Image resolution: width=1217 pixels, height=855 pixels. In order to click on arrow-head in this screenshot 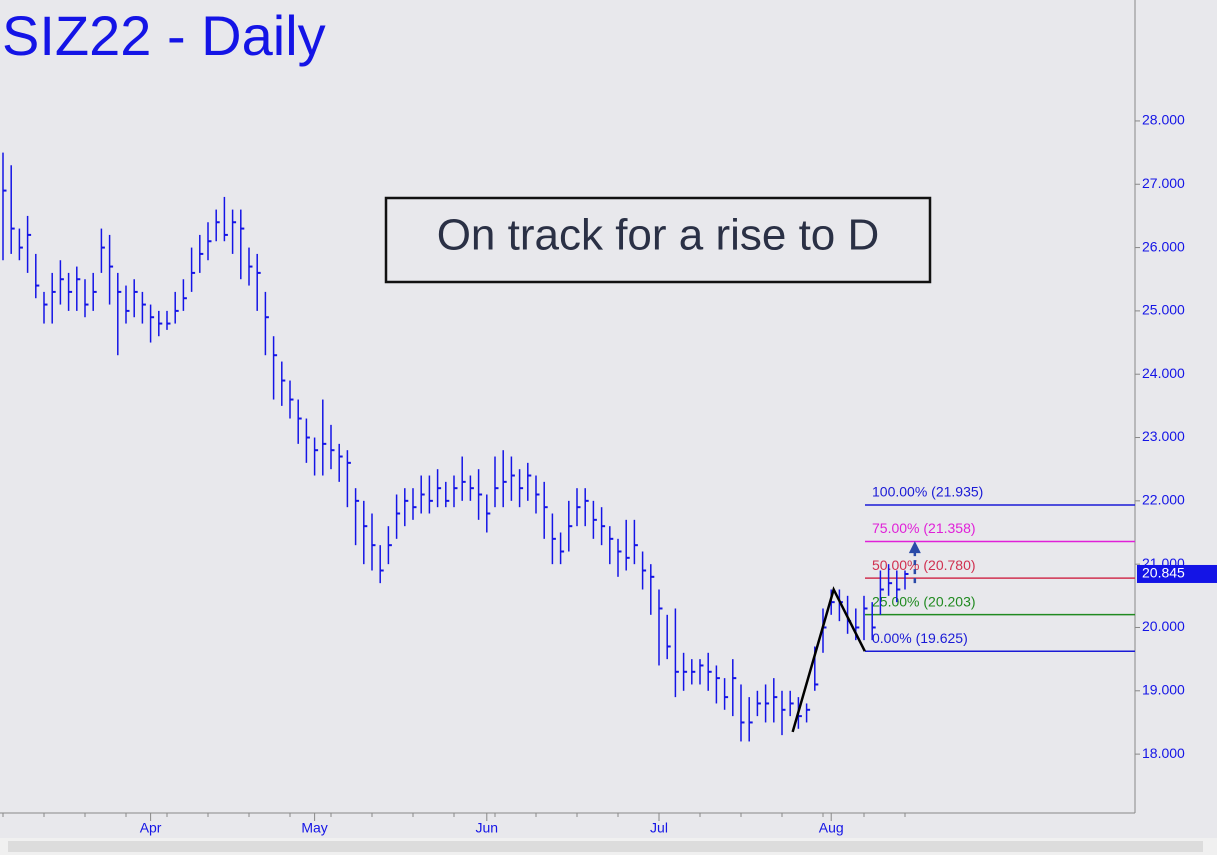, I will do `click(914, 547)`.